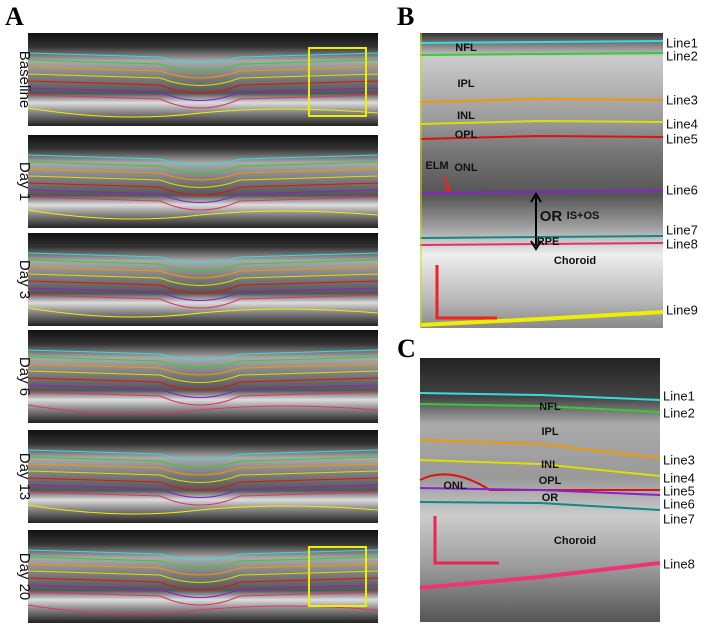  What do you see at coordinates (405, 16) in the screenshot?
I see `panel-label: B` at bounding box center [405, 16].